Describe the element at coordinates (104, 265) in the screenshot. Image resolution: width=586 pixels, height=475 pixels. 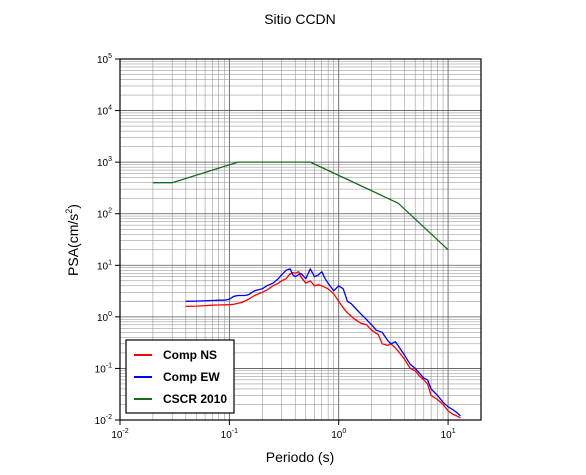
I see `y-tick-label: 10¹` at that location.